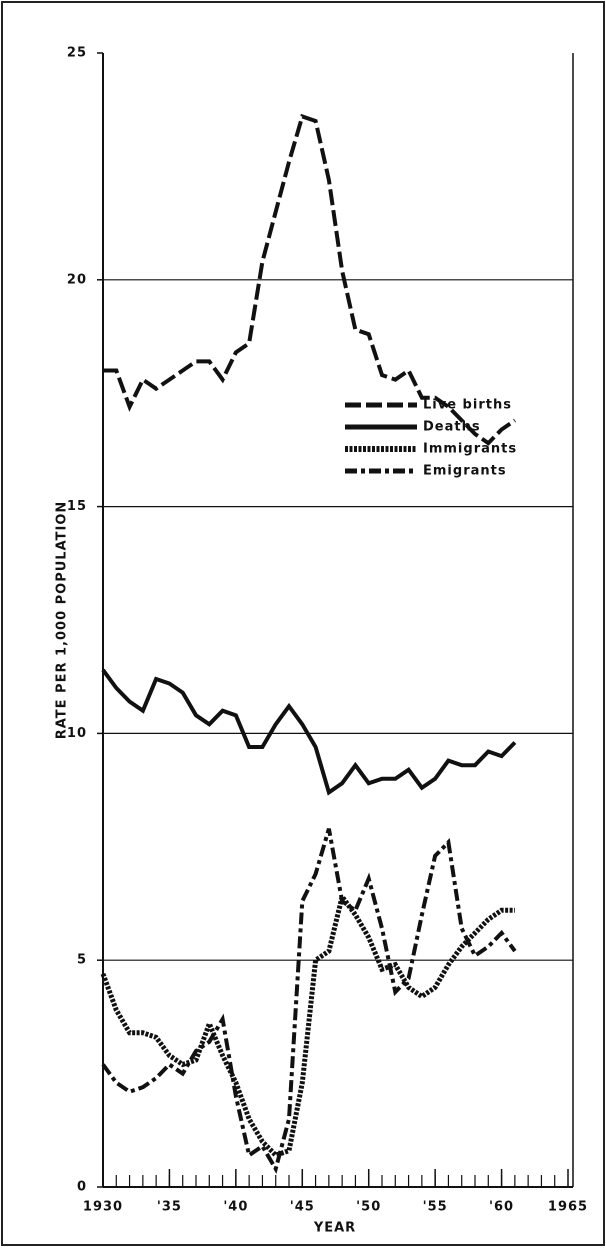 The height and width of the screenshot is (1251, 606). What do you see at coordinates (568, 1207) in the screenshot?
I see `x-tick-label: 1965` at bounding box center [568, 1207].